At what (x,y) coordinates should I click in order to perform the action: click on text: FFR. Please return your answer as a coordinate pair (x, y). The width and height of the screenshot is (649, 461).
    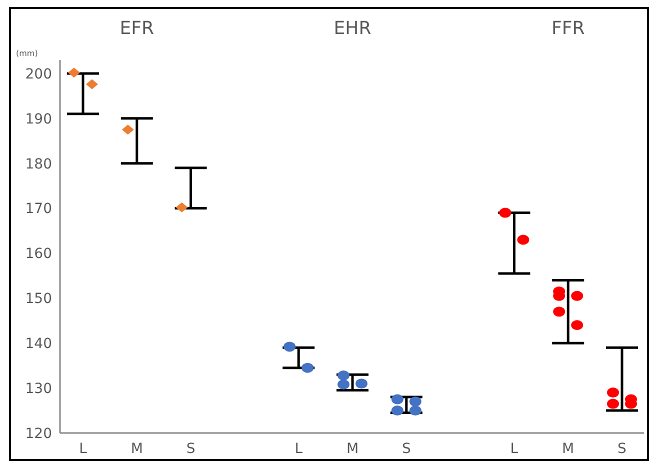
    Looking at the image, I should click on (568, 28).